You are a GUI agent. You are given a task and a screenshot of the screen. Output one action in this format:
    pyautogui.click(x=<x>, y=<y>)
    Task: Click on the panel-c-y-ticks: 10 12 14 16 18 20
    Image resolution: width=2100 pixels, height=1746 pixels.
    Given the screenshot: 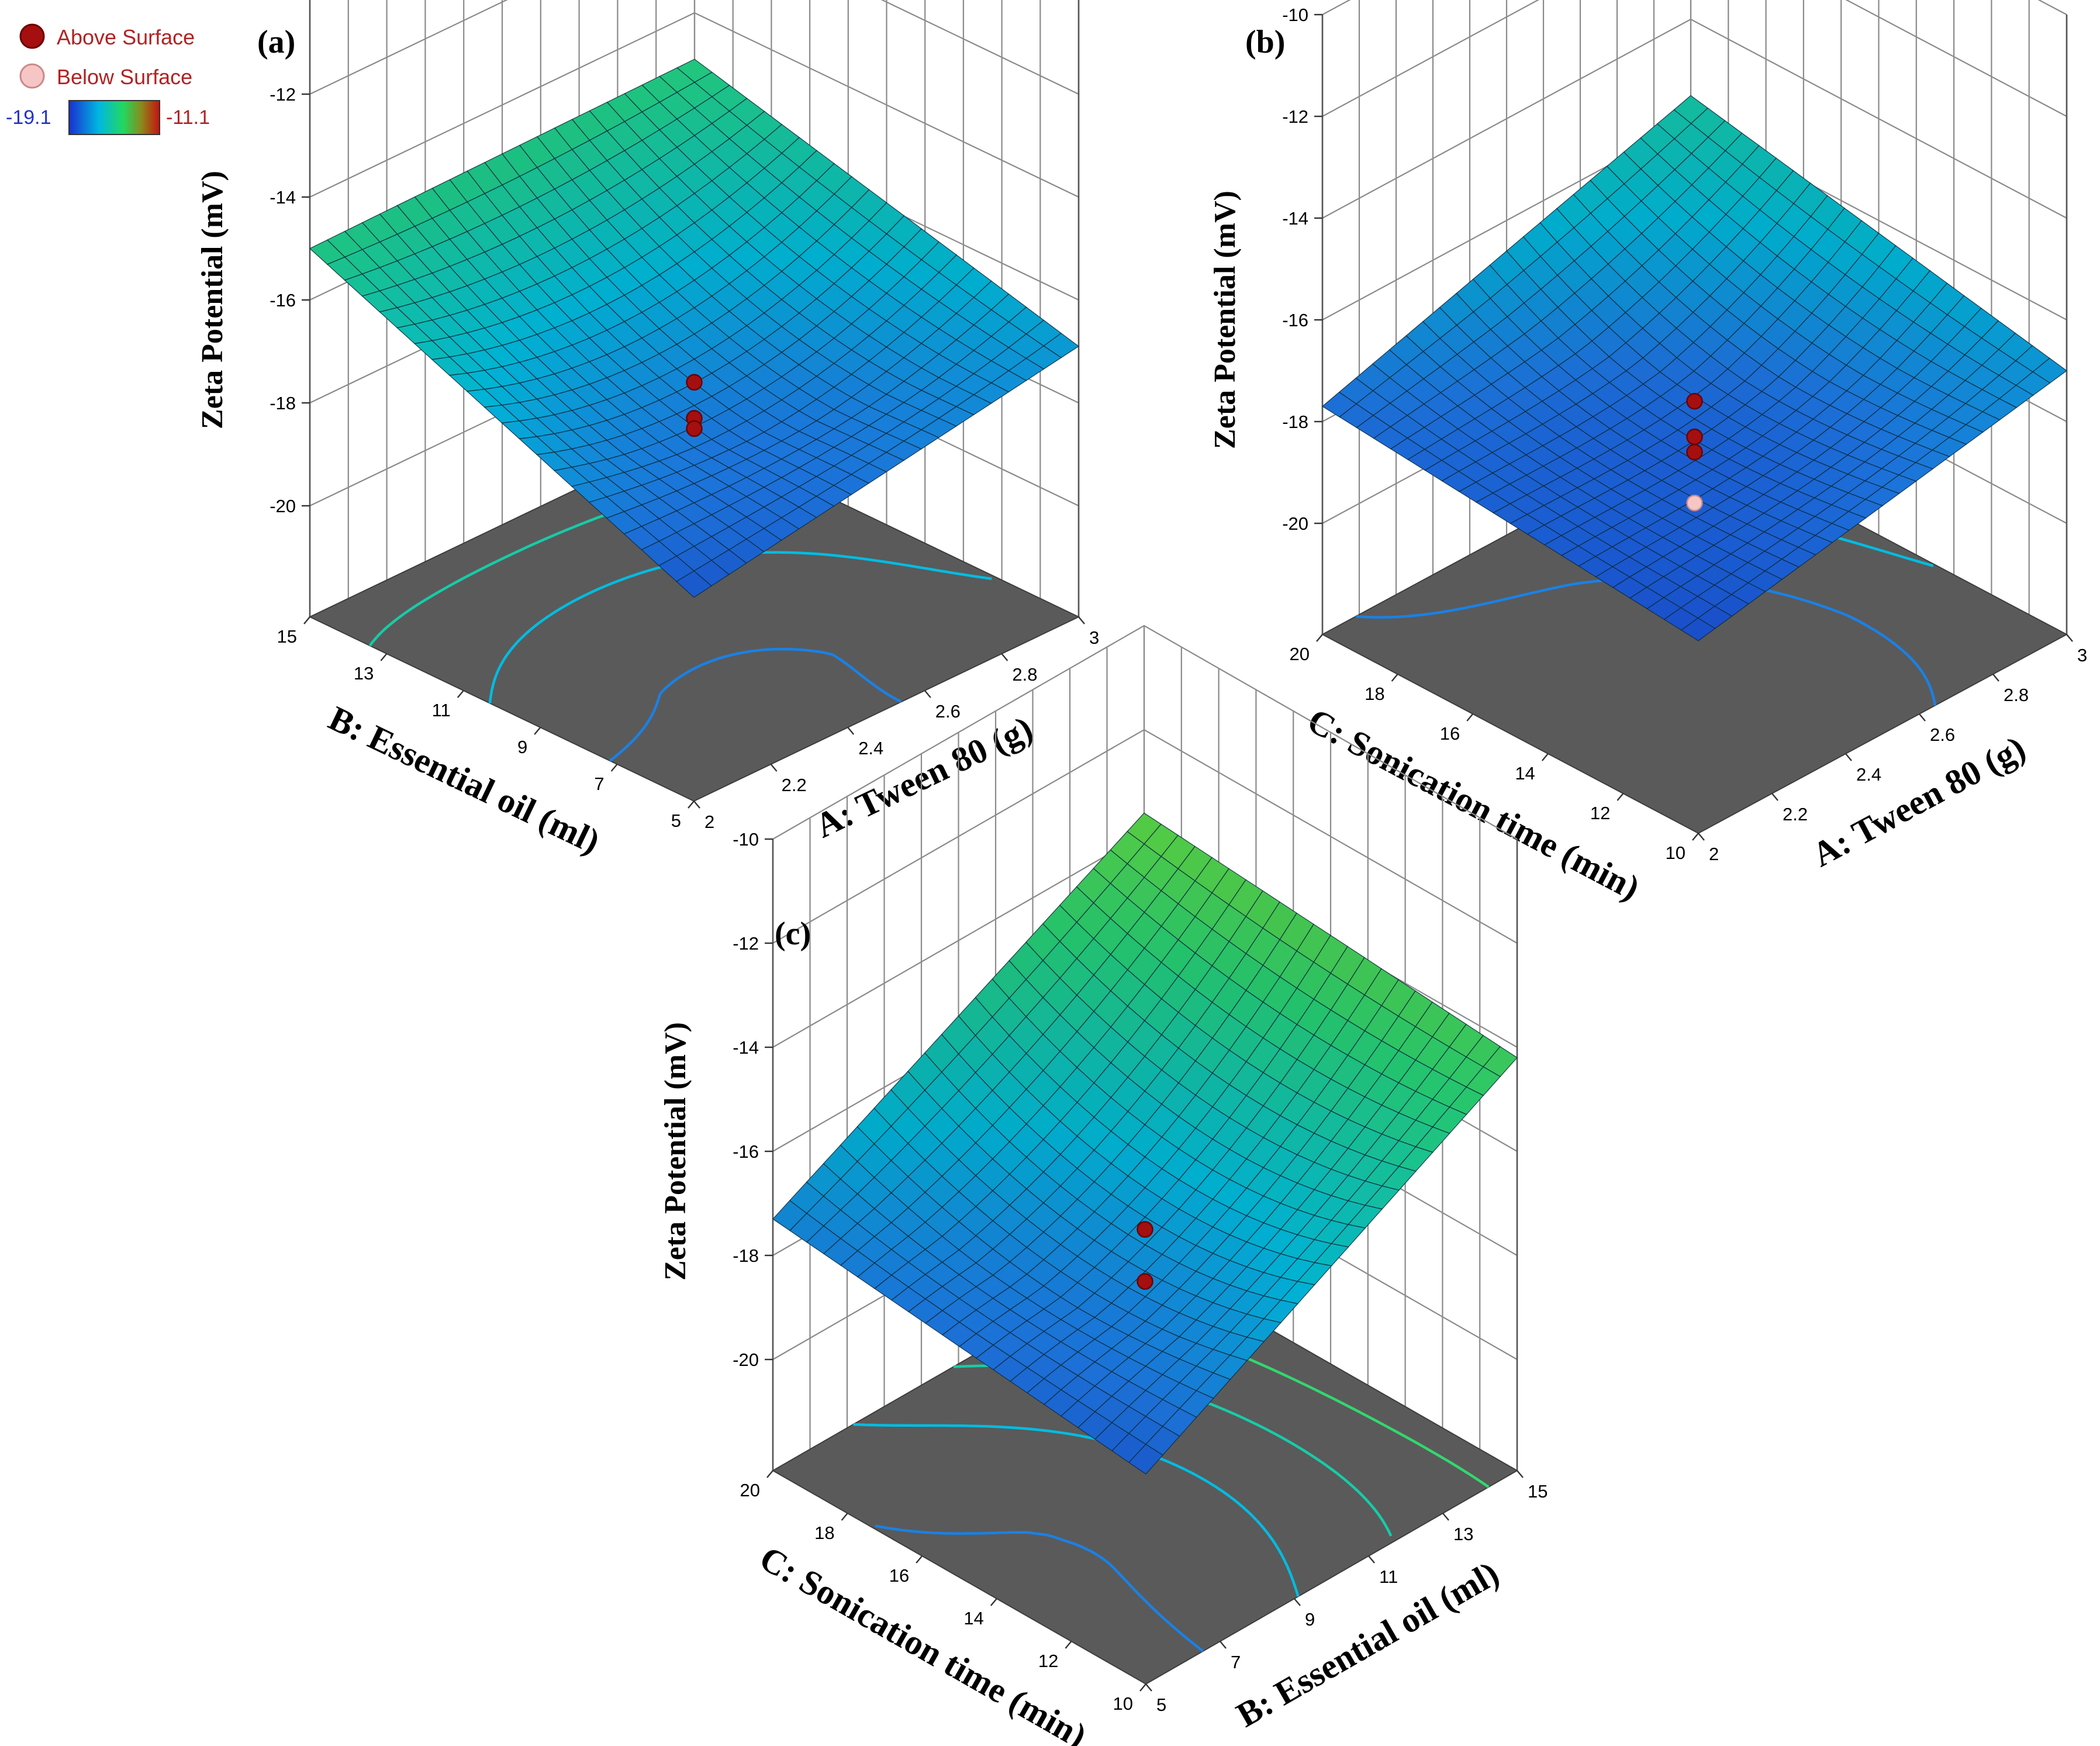 What is the action you would take?
    pyautogui.click(x=943, y=1592)
    